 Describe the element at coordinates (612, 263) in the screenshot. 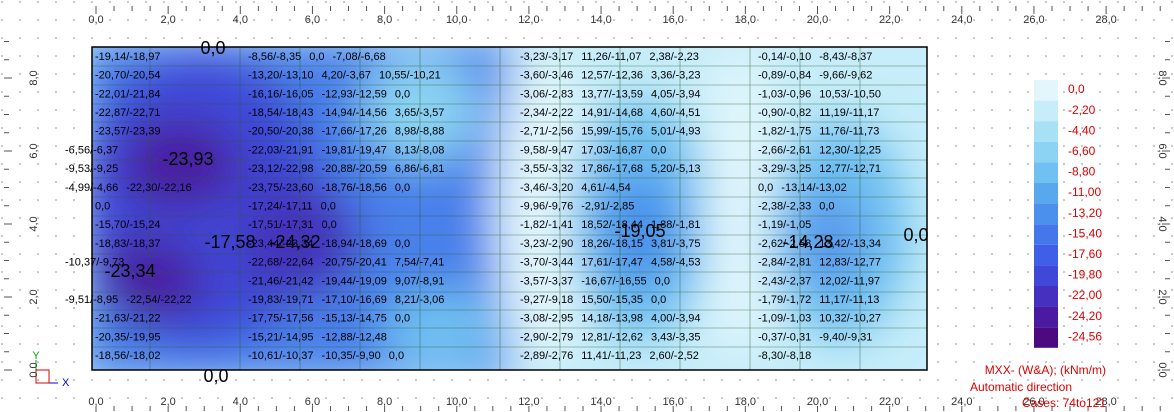

I see `value-label: 17,61/-17,47` at that location.